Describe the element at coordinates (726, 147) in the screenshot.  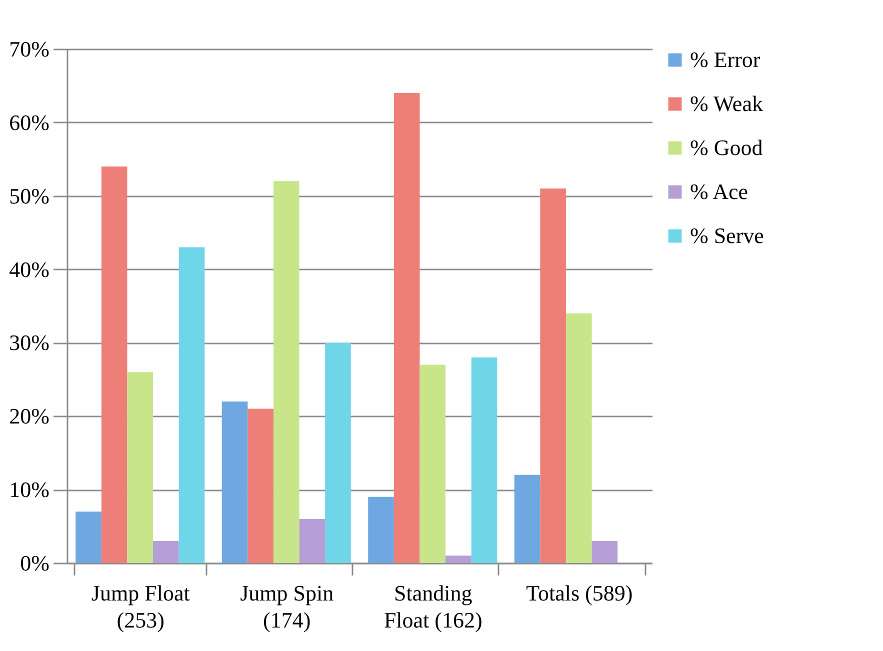
I see `legend-label: % Good` at that location.